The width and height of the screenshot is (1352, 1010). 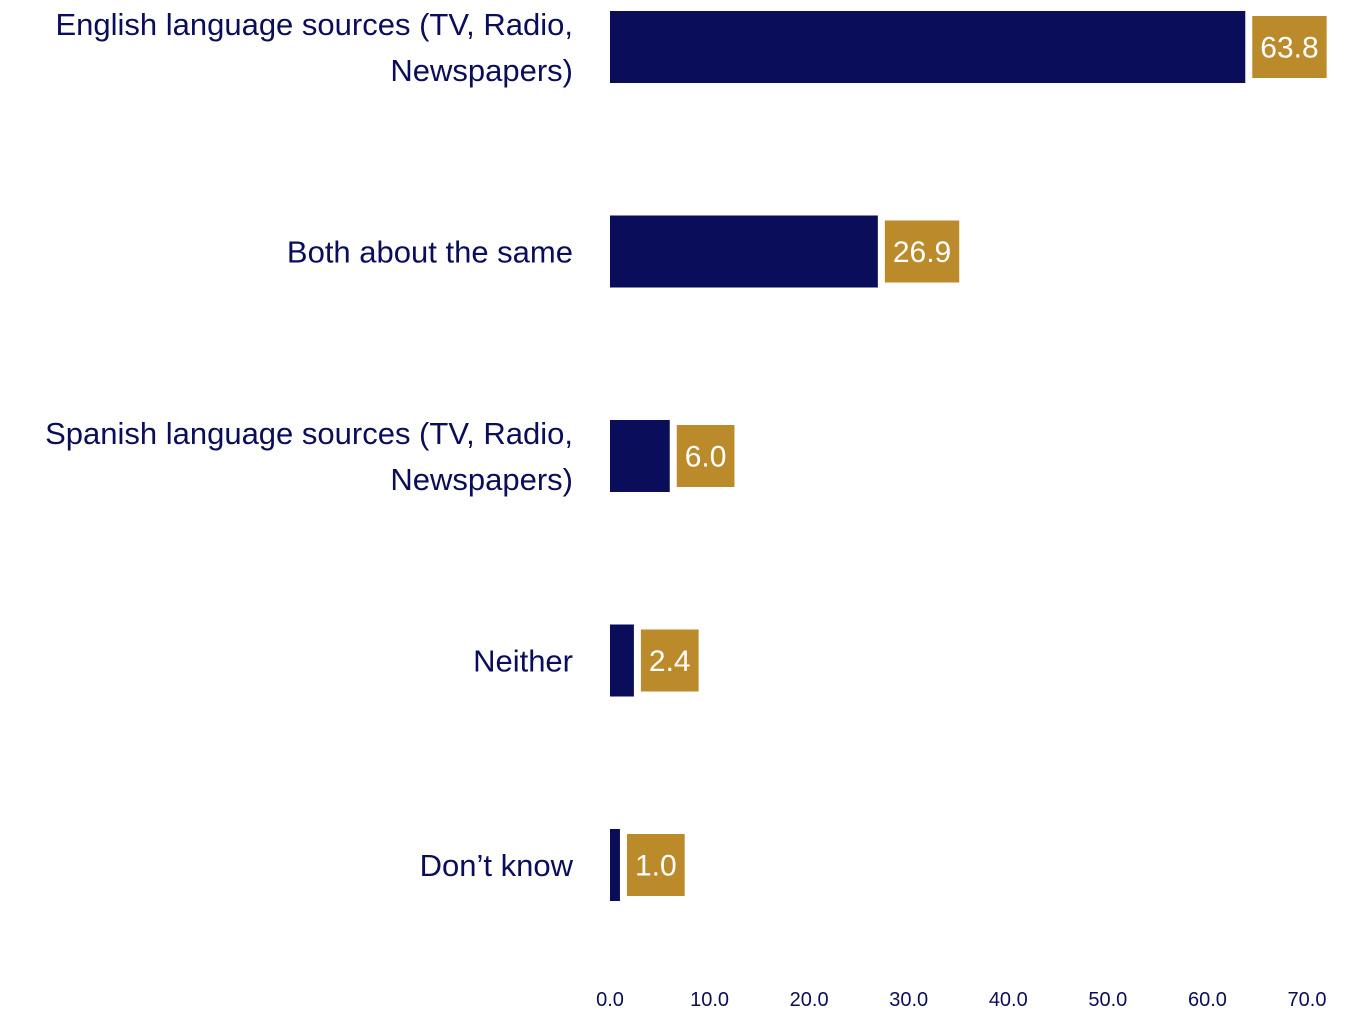 I want to click on x-tick-label: 30.0, so click(x=908, y=999).